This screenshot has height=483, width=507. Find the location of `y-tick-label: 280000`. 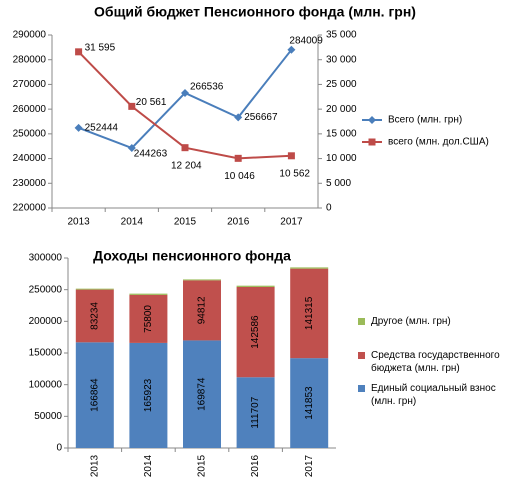

y-tick-label: 280000 is located at coordinates (30, 59).